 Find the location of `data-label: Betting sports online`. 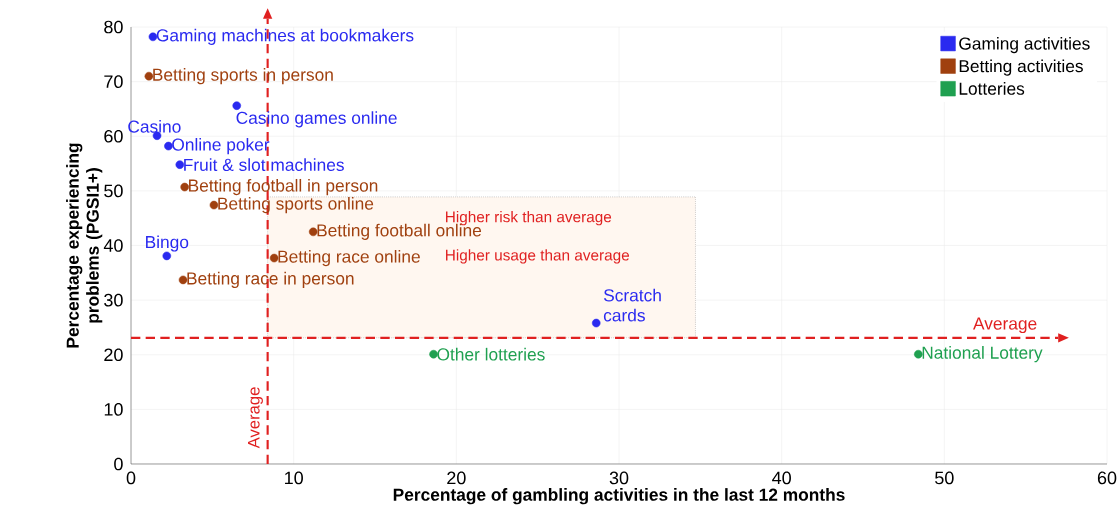

data-label: Betting sports online is located at coordinates (296, 205).